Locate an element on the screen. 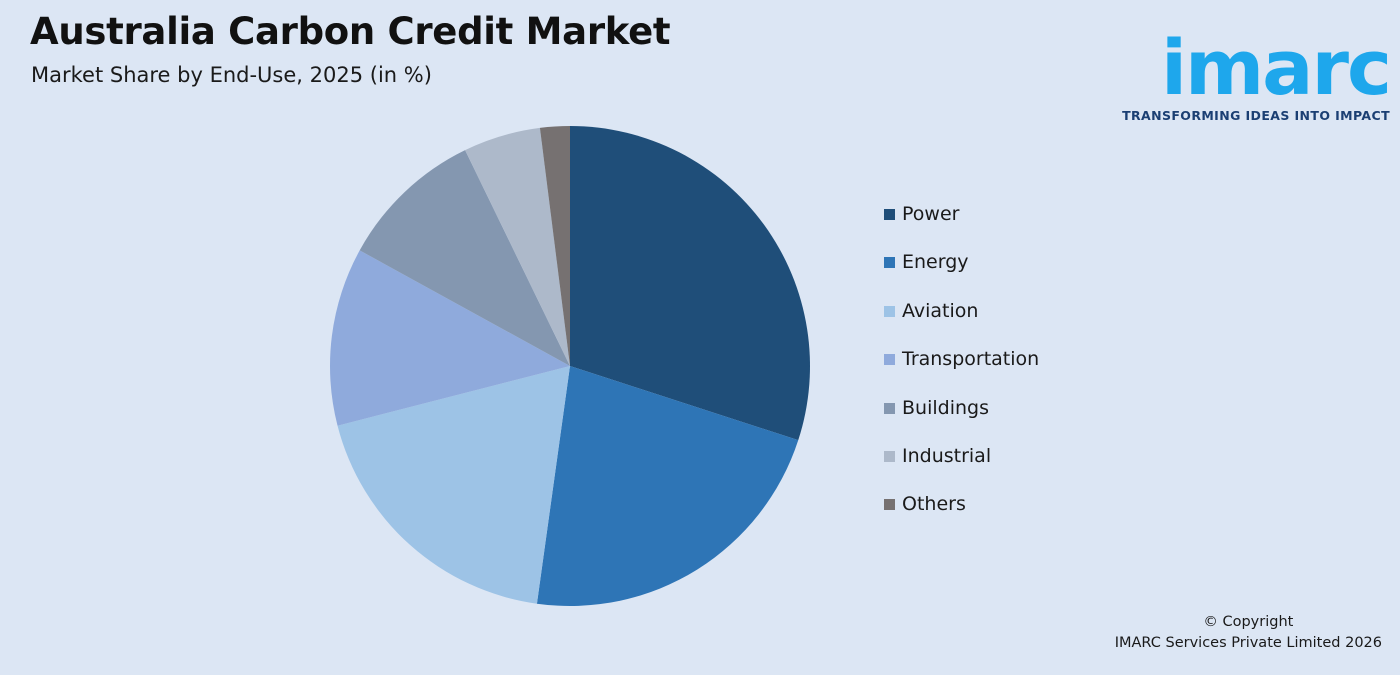  copyright-line-2: IMARC Services Private Limited 2026 is located at coordinates (1248, 643).